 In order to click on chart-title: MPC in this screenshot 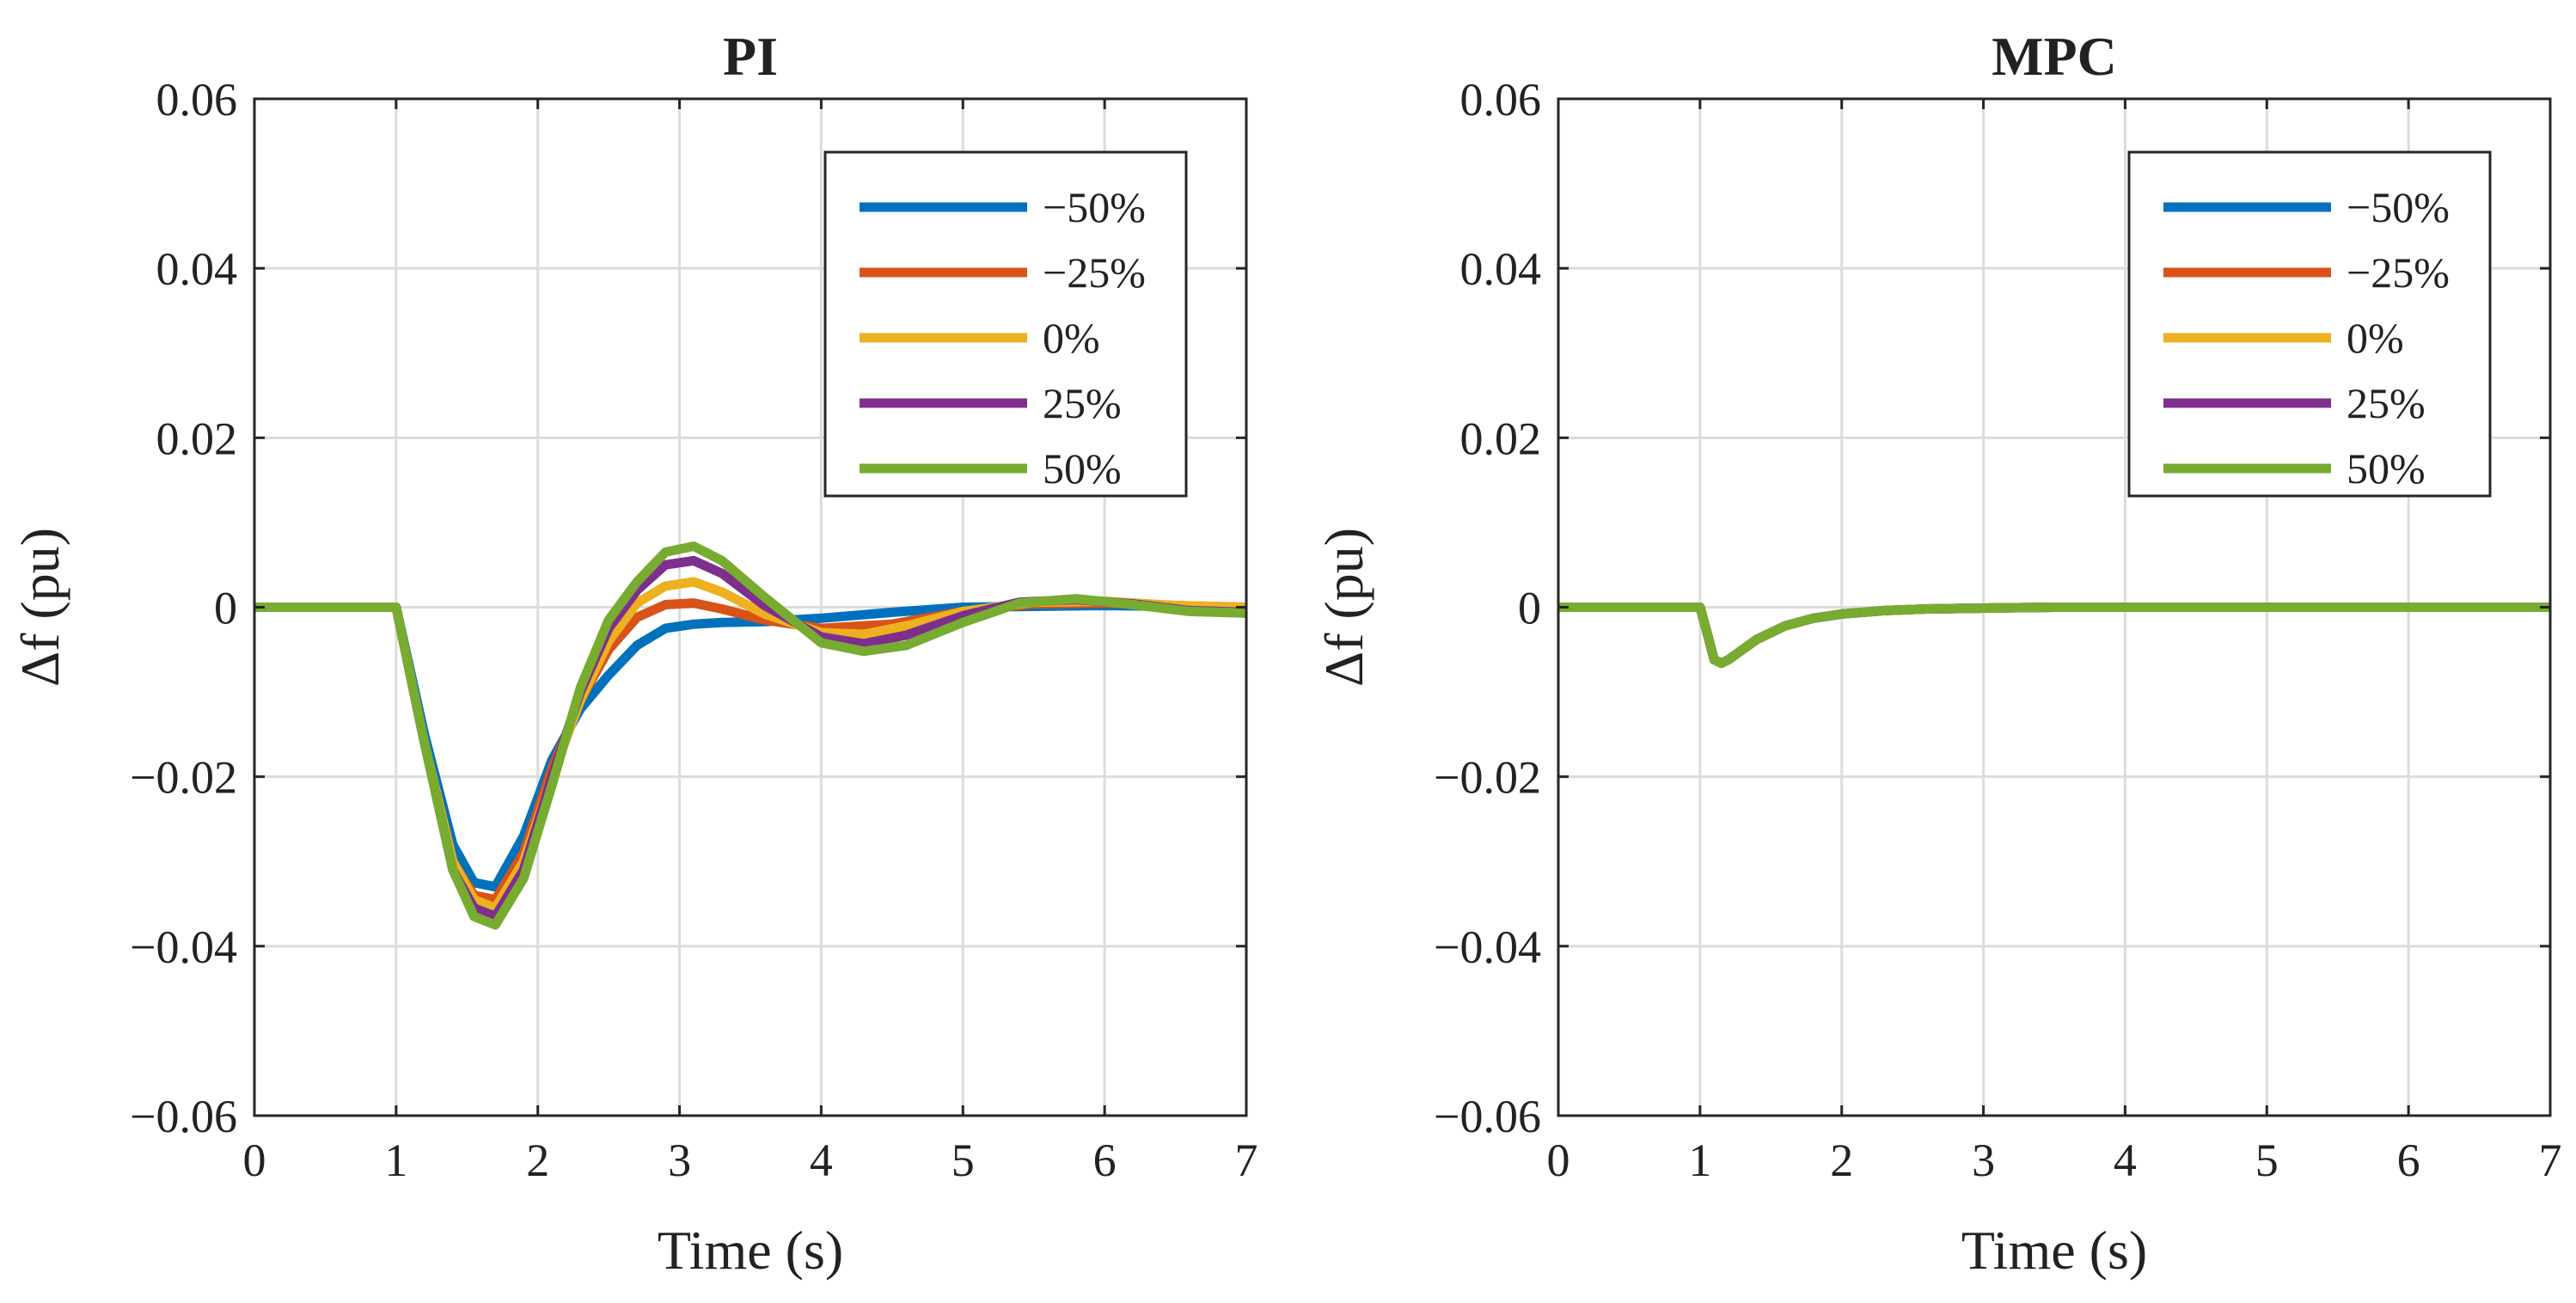, I will do `click(2054, 56)`.